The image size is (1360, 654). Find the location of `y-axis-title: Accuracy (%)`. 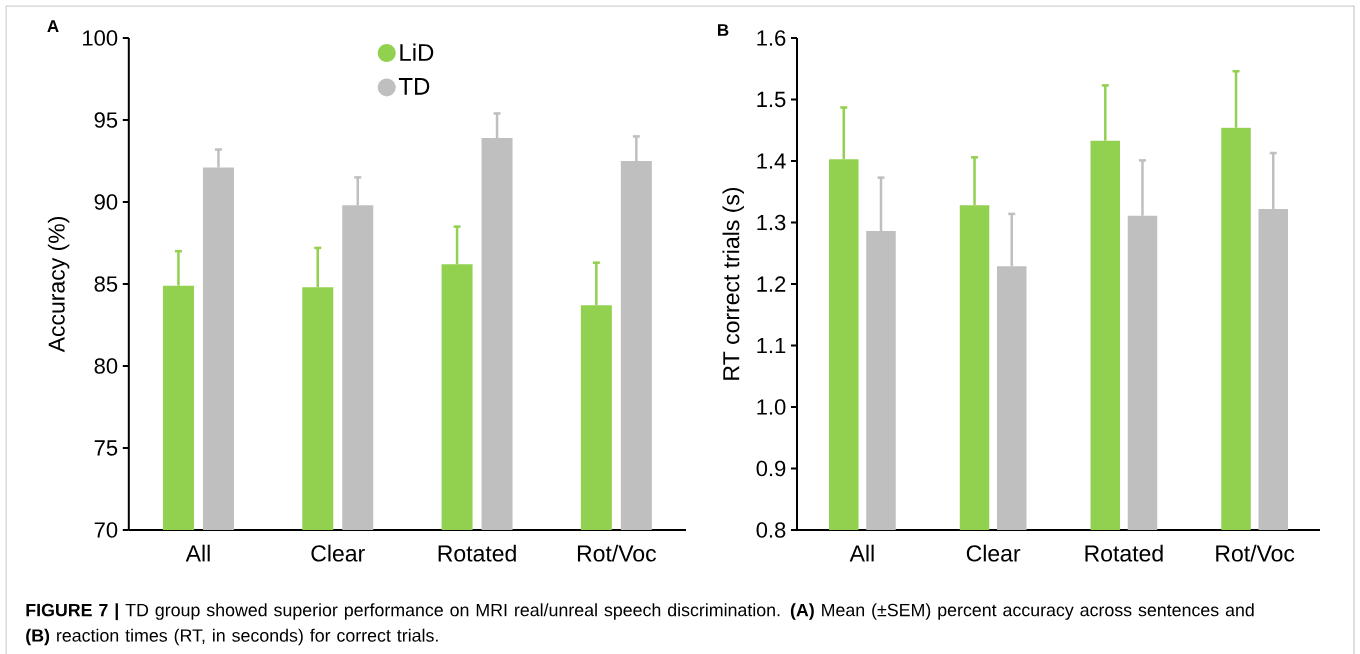

y-axis-title: Accuracy (%) is located at coordinates (58, 285).